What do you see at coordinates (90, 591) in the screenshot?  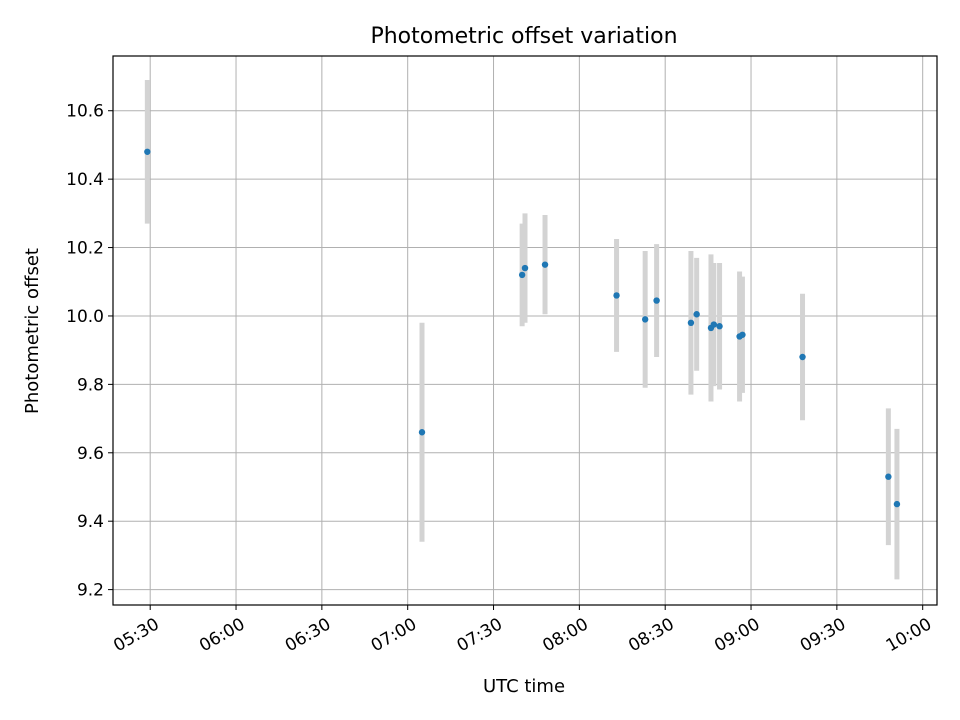 I see `y-tick-label: 9.2` at bounding box center [90, 591].